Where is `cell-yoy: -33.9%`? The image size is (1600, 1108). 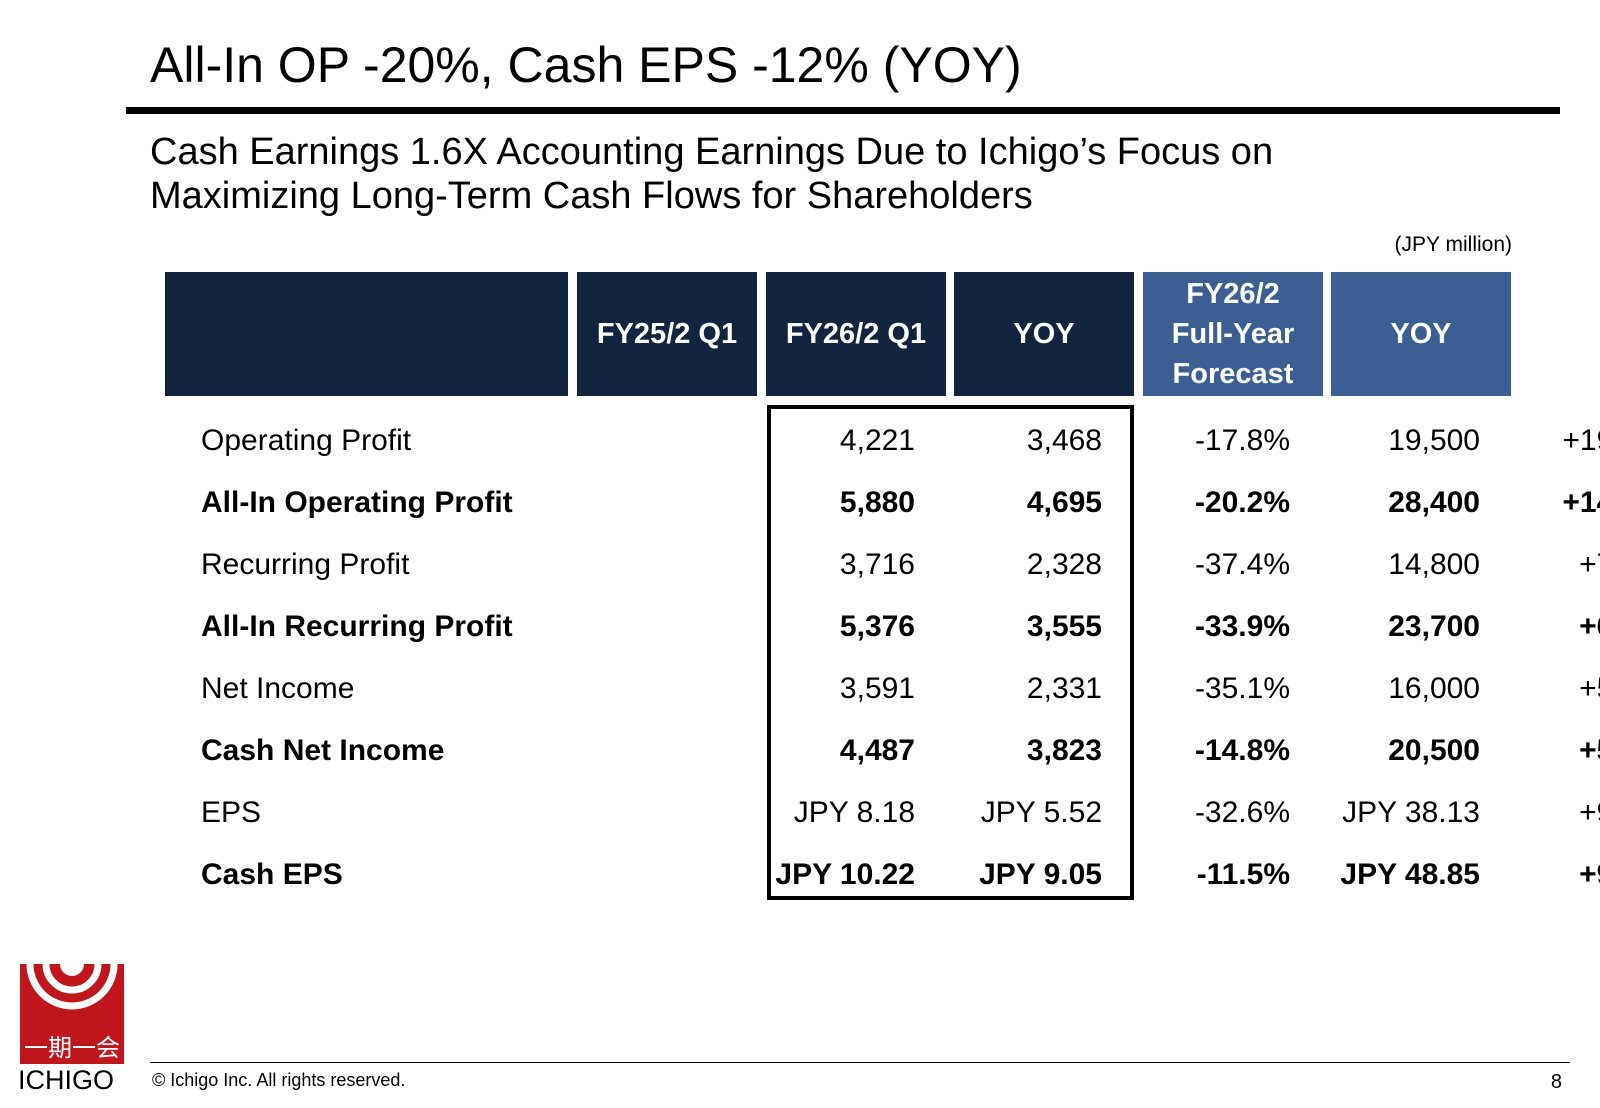
cell-yoy: -33.9% is located at coordinates (1242, 626).